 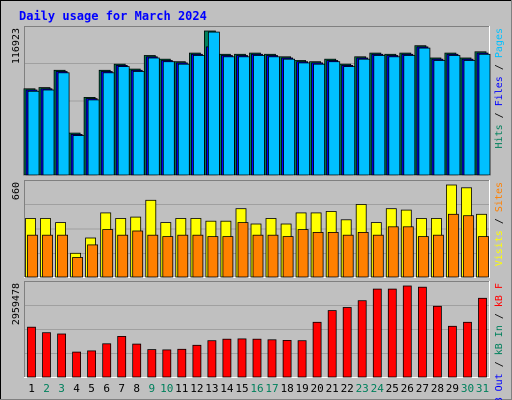 What do you see at coordinates (392, 388) in the screenshot?
I see `day-label-25: 25` at bounding box center [392, 388].